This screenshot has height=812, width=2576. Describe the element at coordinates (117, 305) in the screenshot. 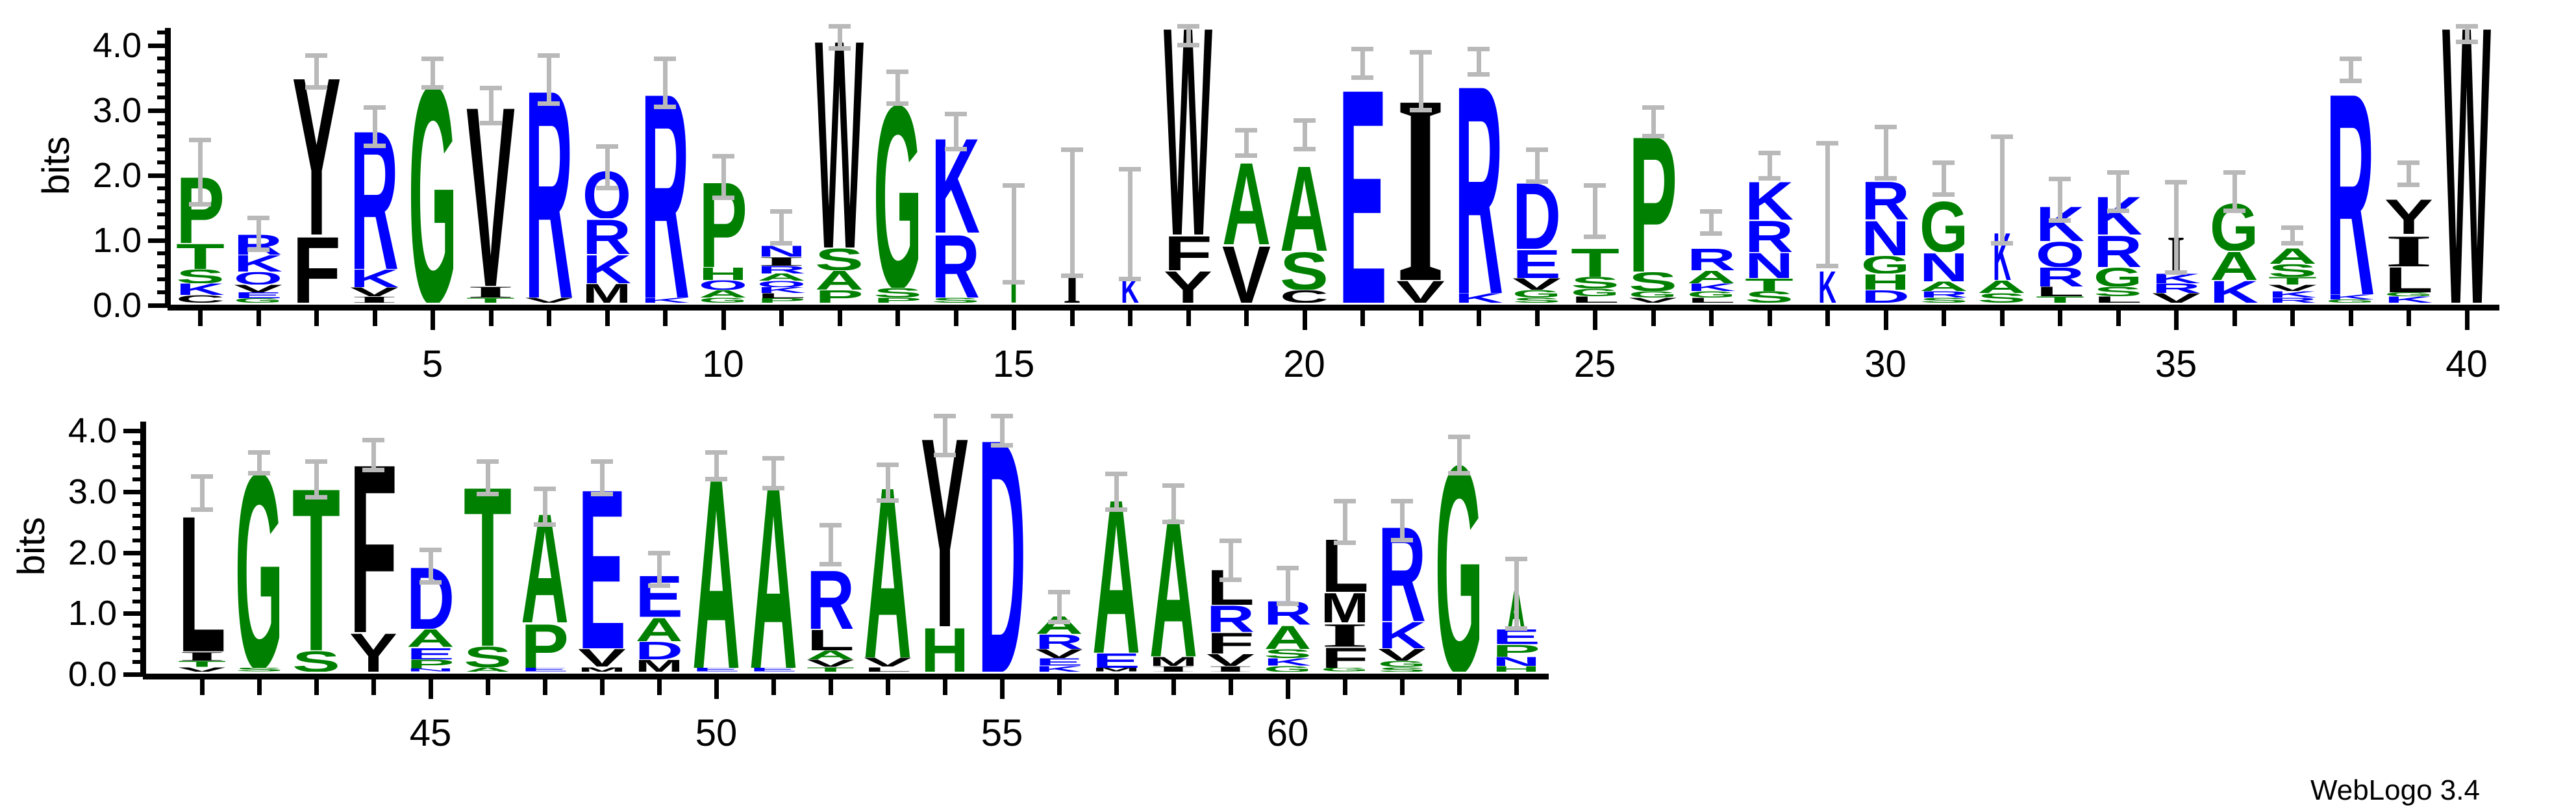

I see `y-tick-label: 0.0` at that location.